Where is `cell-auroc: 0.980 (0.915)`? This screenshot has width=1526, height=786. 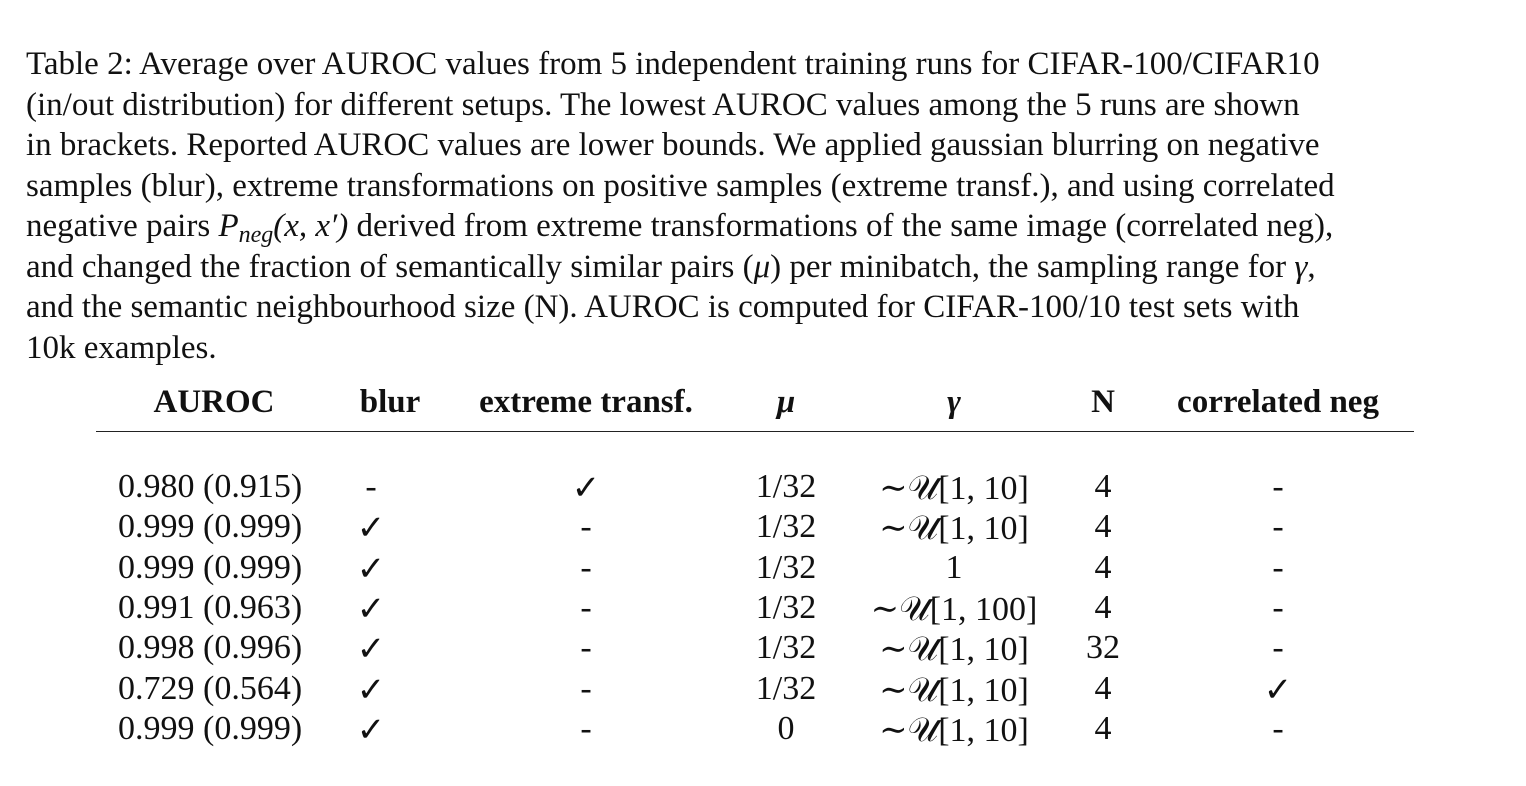 cell-auroc: 0.980 (0.915) is located at coordinates (210, 486).